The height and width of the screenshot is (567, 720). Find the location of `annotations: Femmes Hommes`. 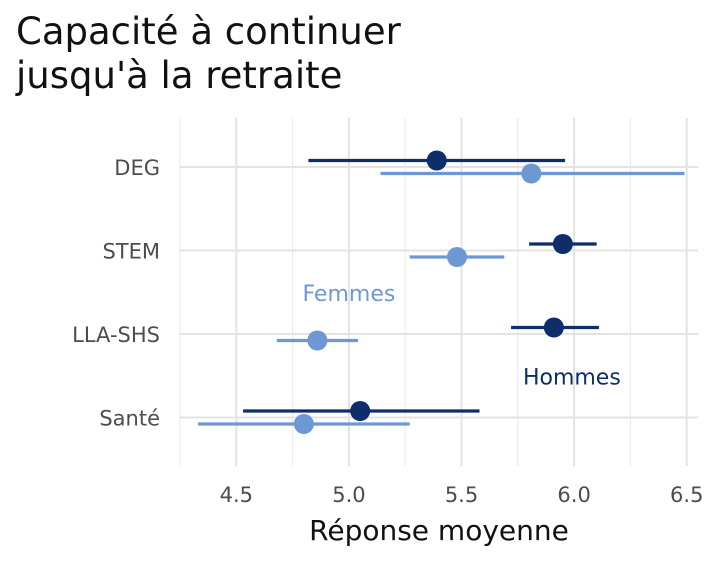

annotations: Femmes Hommes is located at coordinates (461, 336).